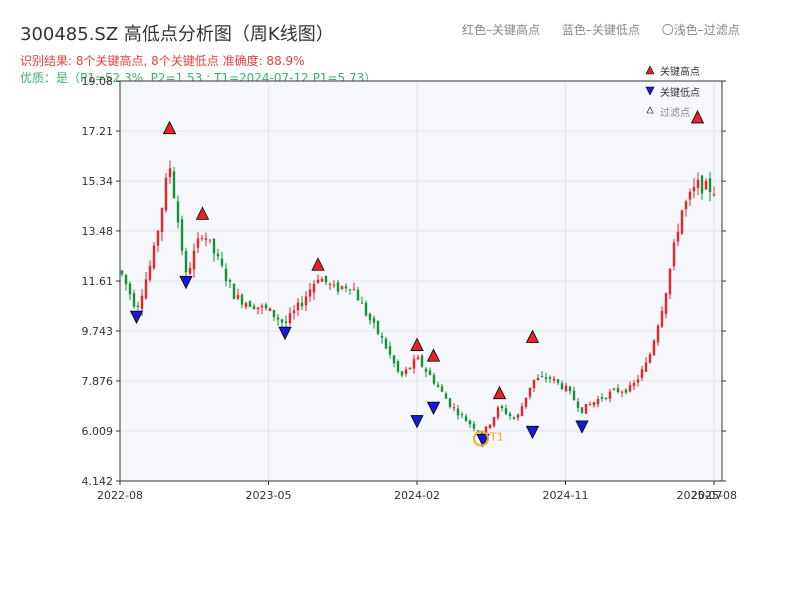 The height and width of the screenshot is (600, 800). Describe the element at coordinates (700, 495) in the screenshot. I see `x-tick-label: 2025-07` at that location.